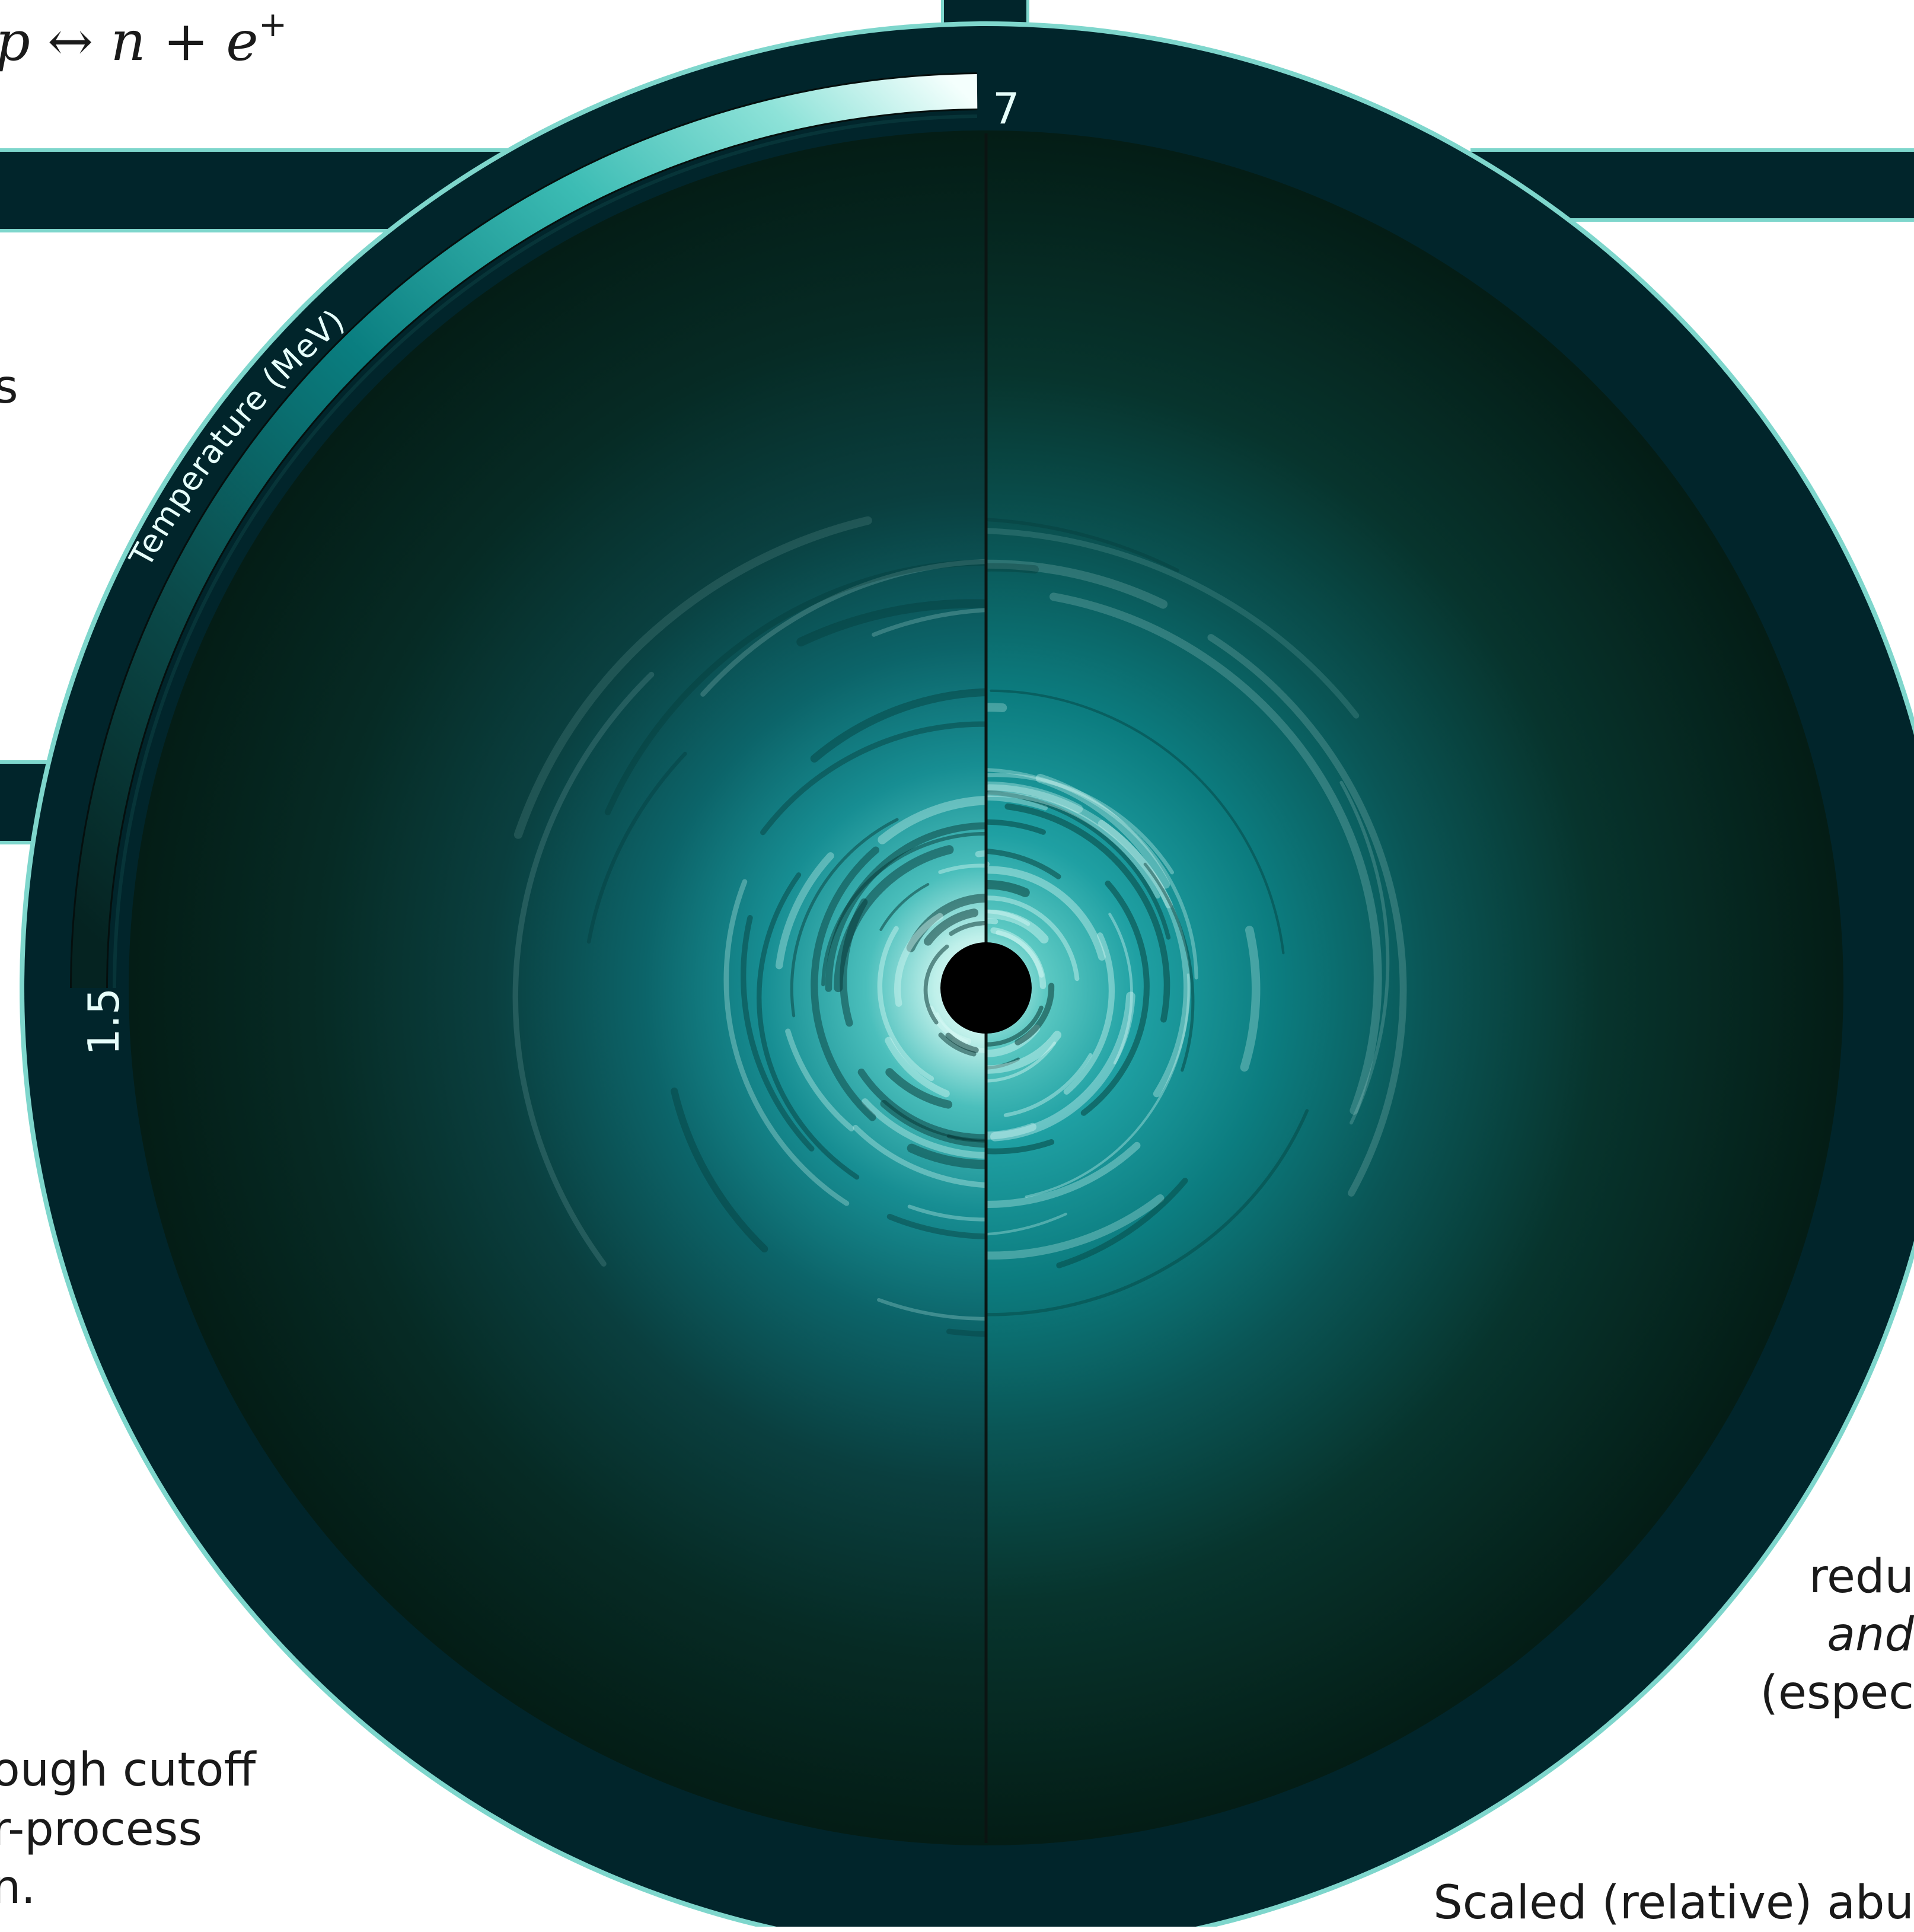 The image size is (1914, 1932). I want to click on equation-superscript: +, so click(273, 24).